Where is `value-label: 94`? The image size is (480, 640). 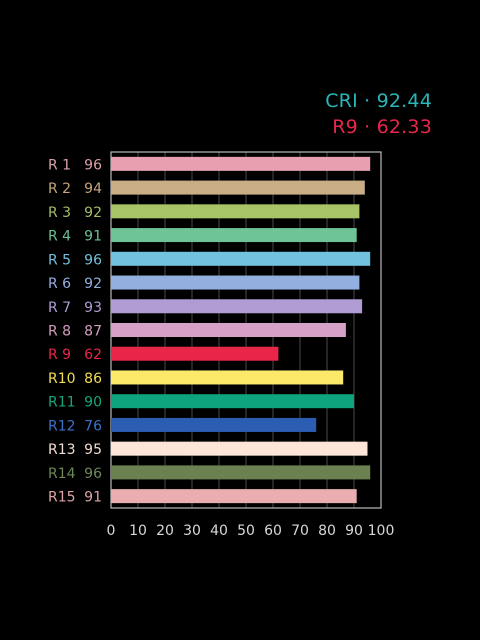 value-label: 94 is located at coordinates (93, 189).